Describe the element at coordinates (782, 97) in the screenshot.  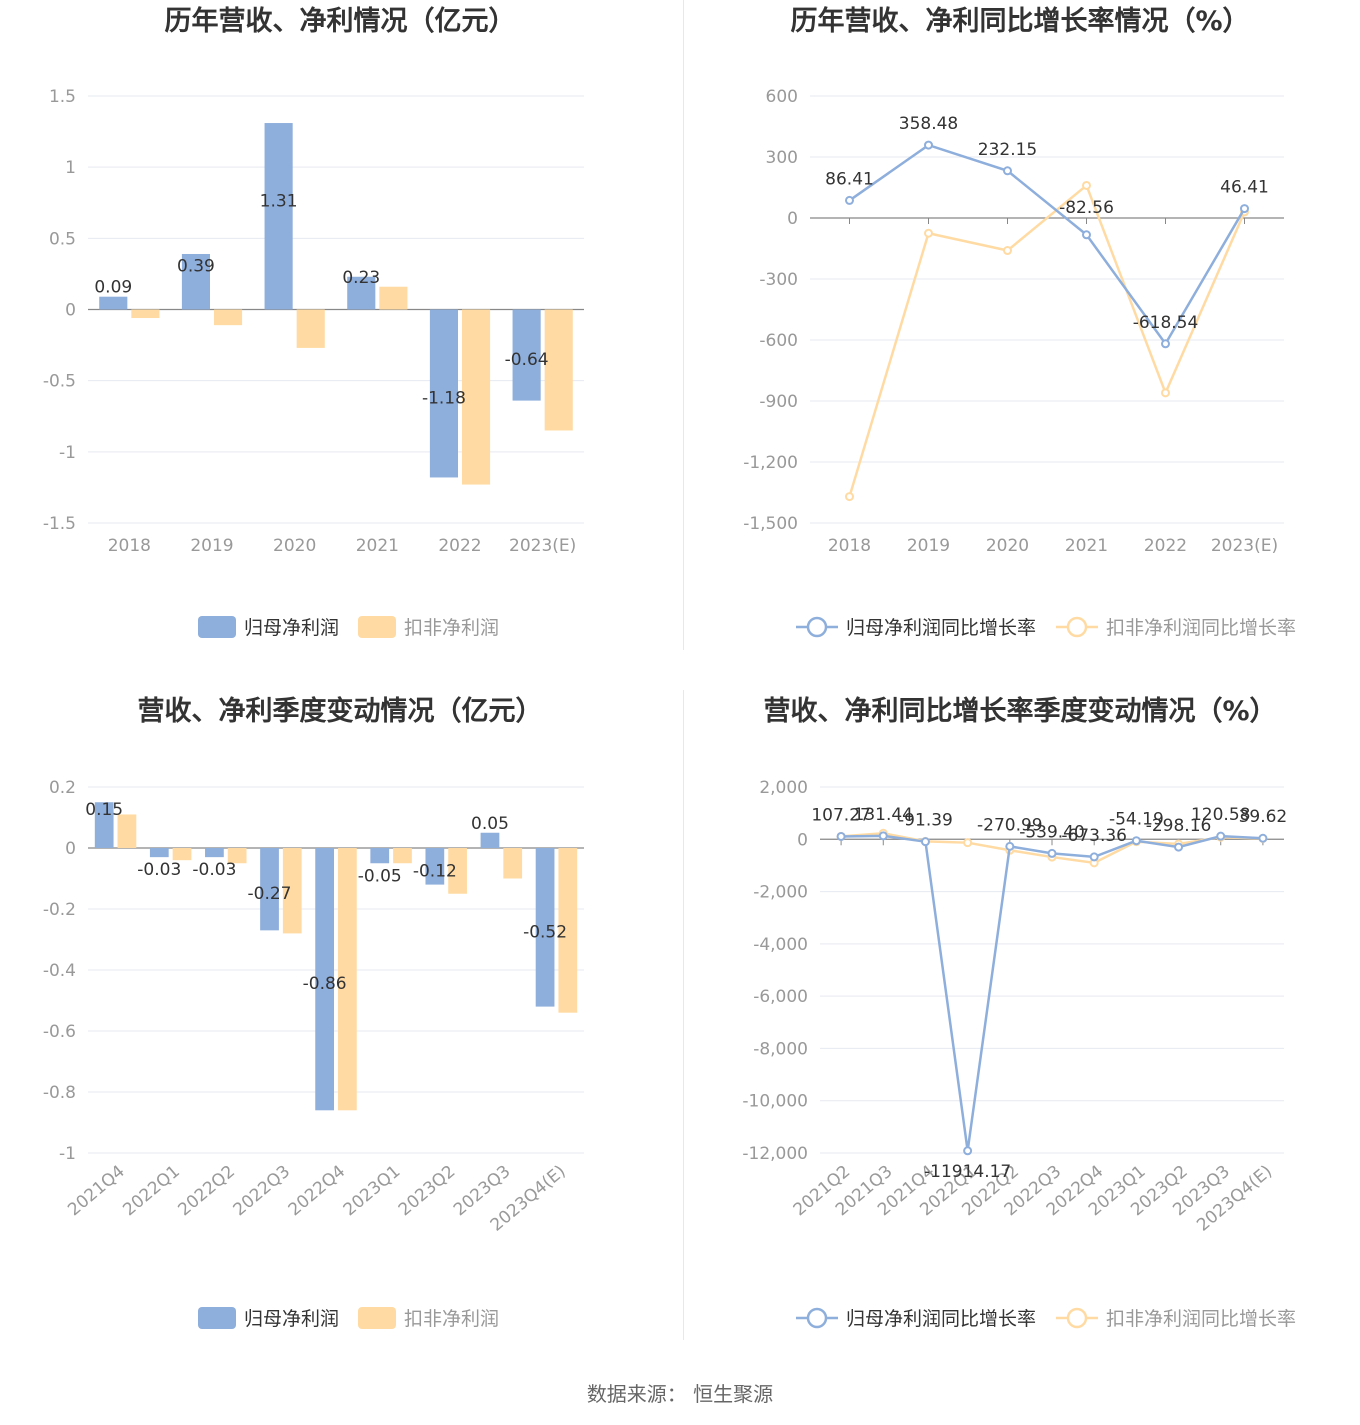
I see `y-tick-label: 600` at that location.